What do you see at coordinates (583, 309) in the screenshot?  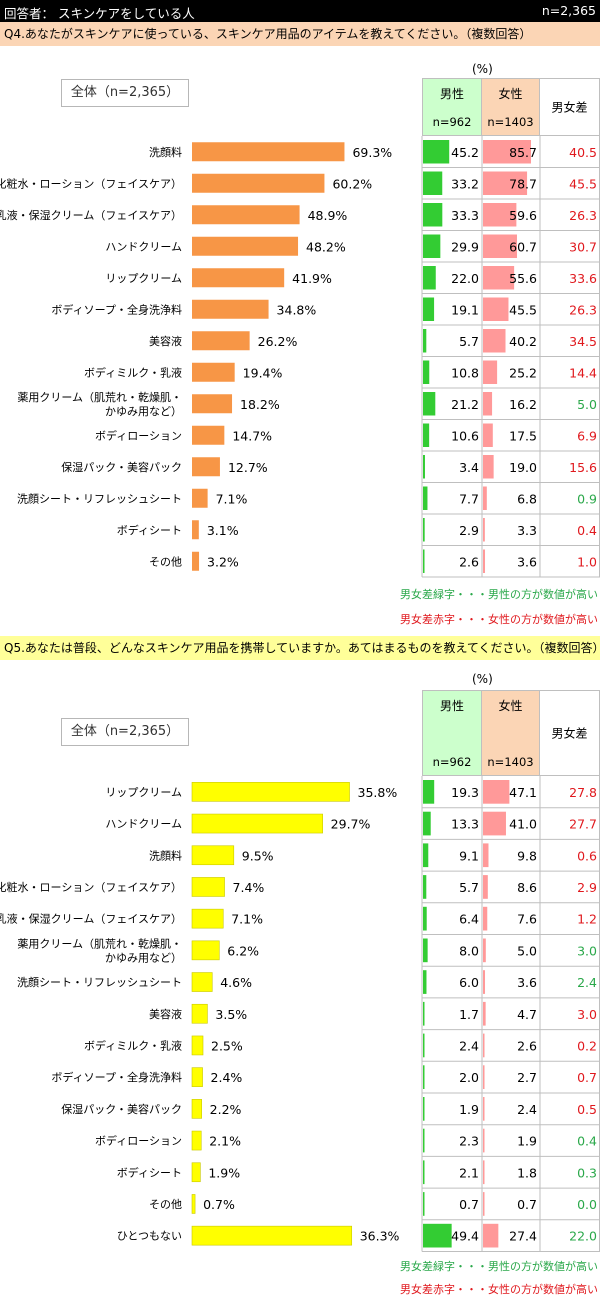 I see `q4-diff-value: 26.3` at bounding box center [583, 309].